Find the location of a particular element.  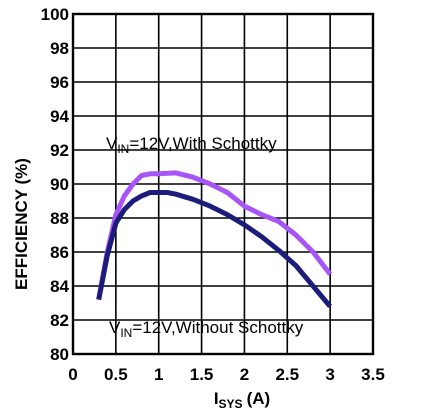

annotation-without-schottky: VIN=12V,Without Schottky is located at coordinates (206, 329).